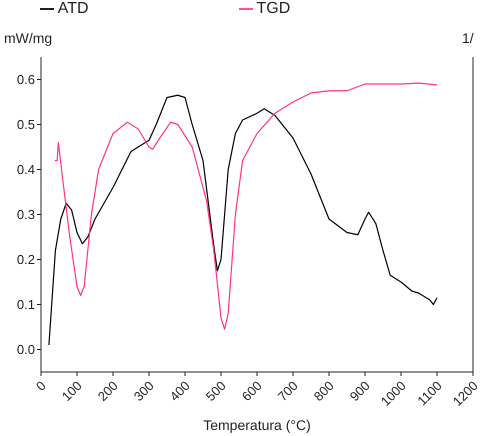 The width and height of the screenshot is (484, 436). What do you see at coordinates (25, 304) in the screenshot?
I see `y-tick-label: 0.1` at bounding box center [25, 304].